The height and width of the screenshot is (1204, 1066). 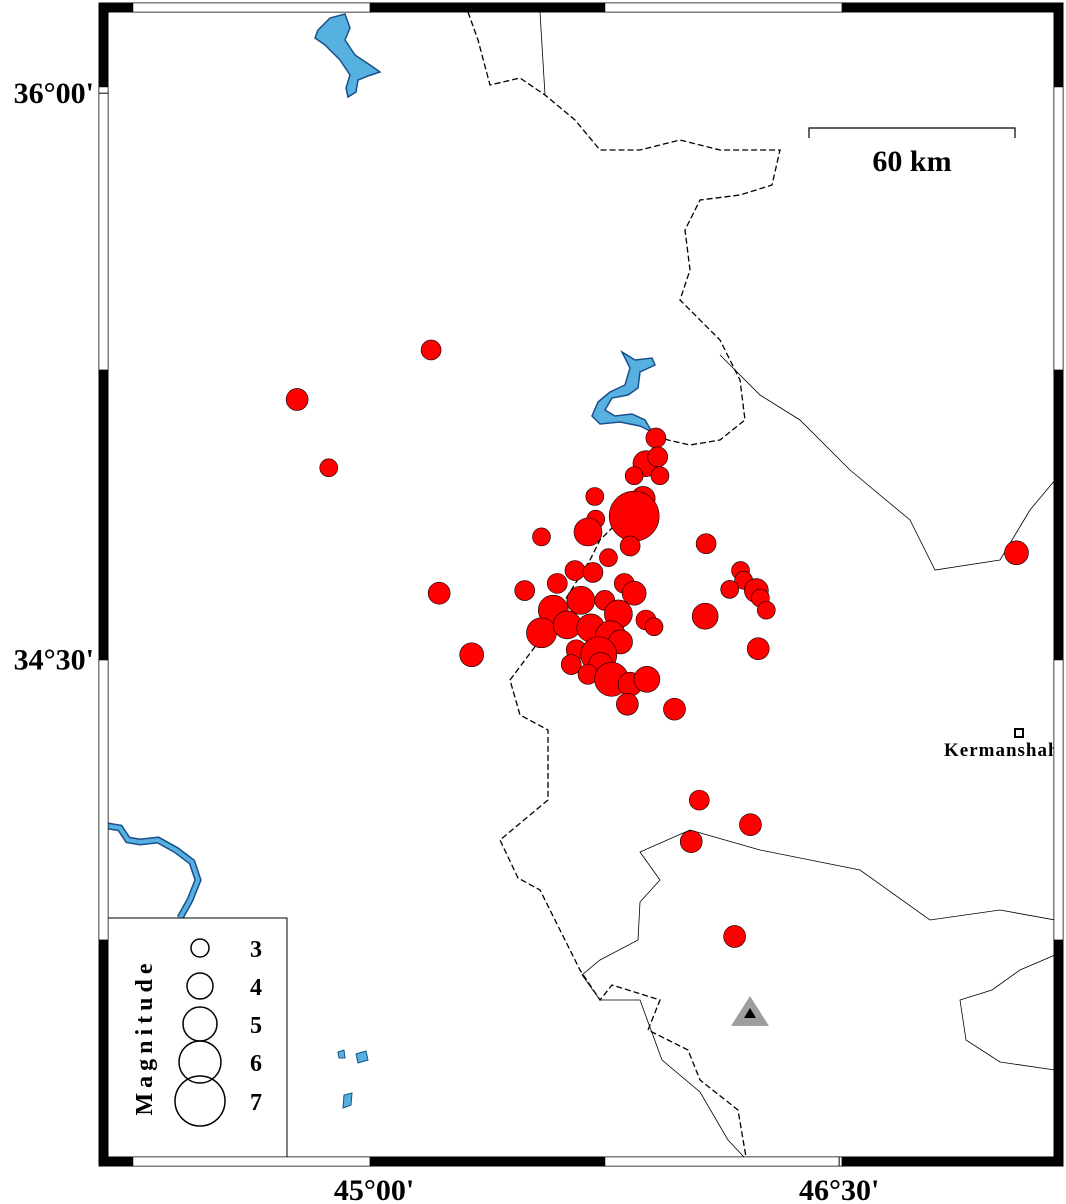 What do you see at coordinates (256, 1103) in the screenshot?
I see `legend-label: 7` at bounding box center [256, 1103].